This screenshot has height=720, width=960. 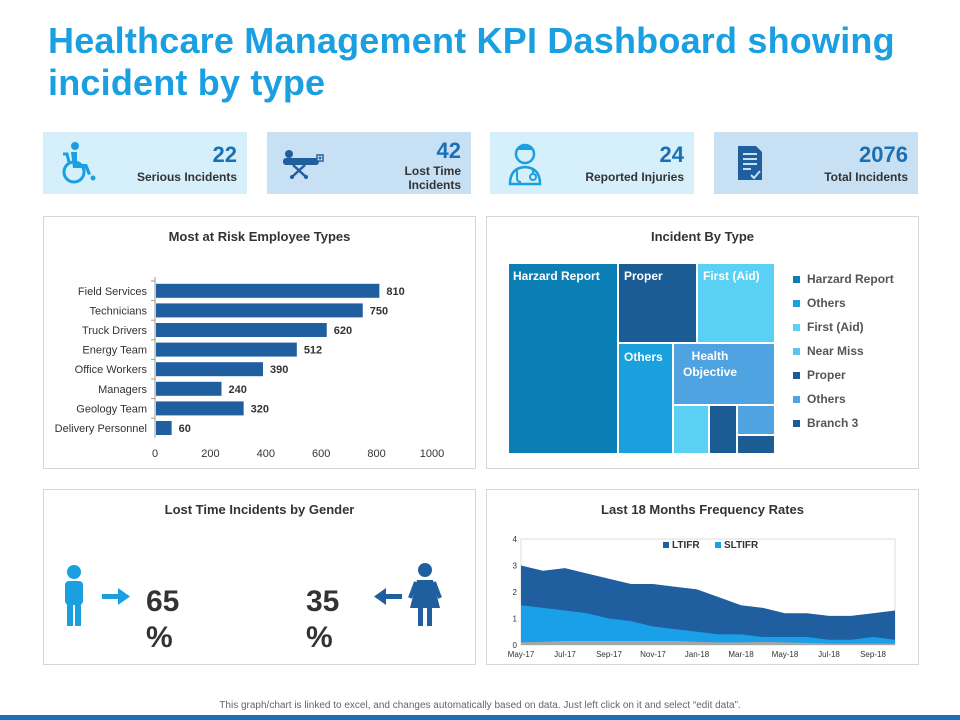 What do you see at coordinates (697, 654) in the screenshot?
I see `x-tick-label: Jan-18` at bounding box center [697, 654].